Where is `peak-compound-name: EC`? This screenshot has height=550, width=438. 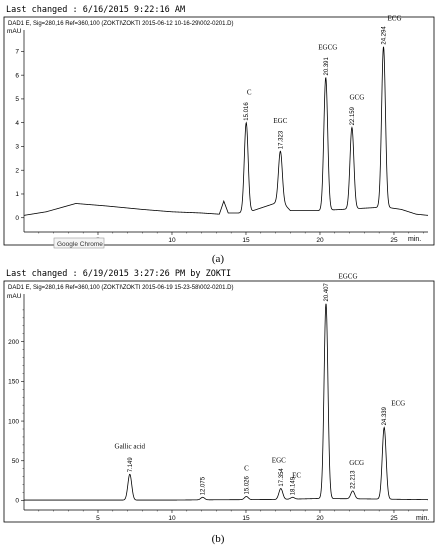
peak-compound-name: EC is located at coordinates (296, 475).